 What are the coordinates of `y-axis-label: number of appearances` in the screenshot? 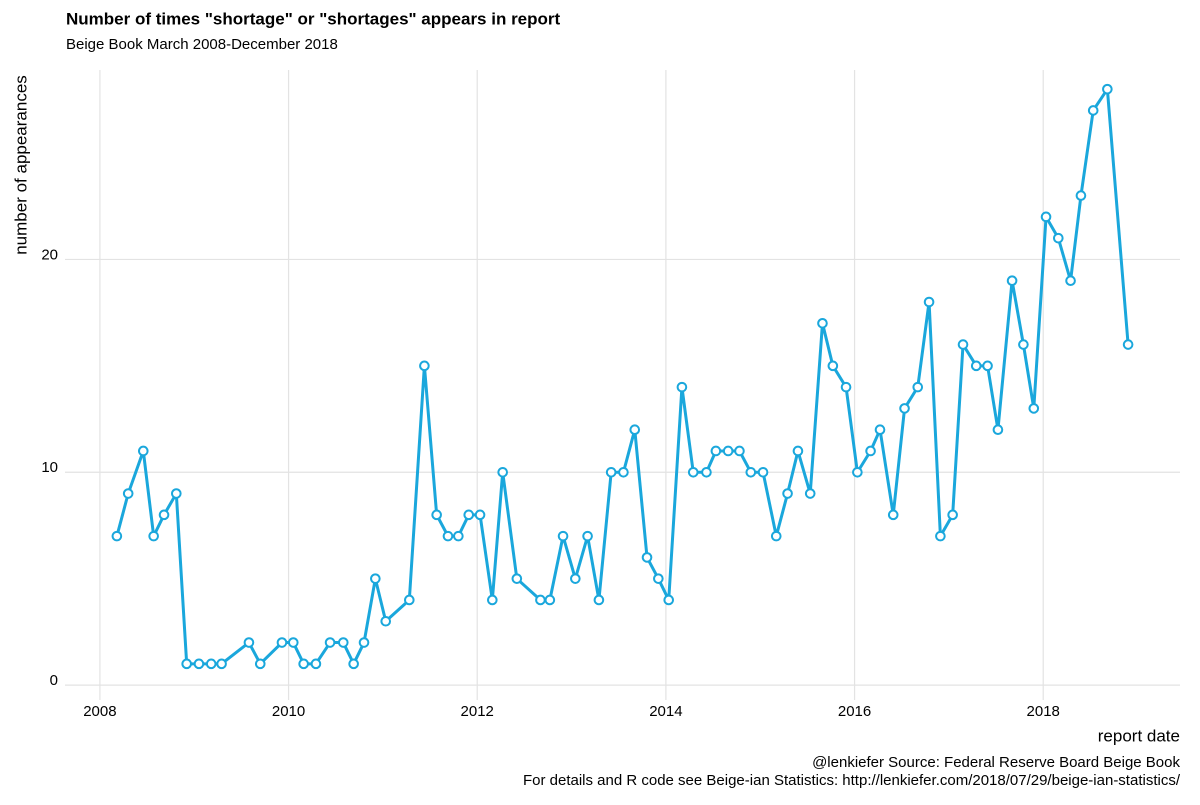 It's located at (20, 165).